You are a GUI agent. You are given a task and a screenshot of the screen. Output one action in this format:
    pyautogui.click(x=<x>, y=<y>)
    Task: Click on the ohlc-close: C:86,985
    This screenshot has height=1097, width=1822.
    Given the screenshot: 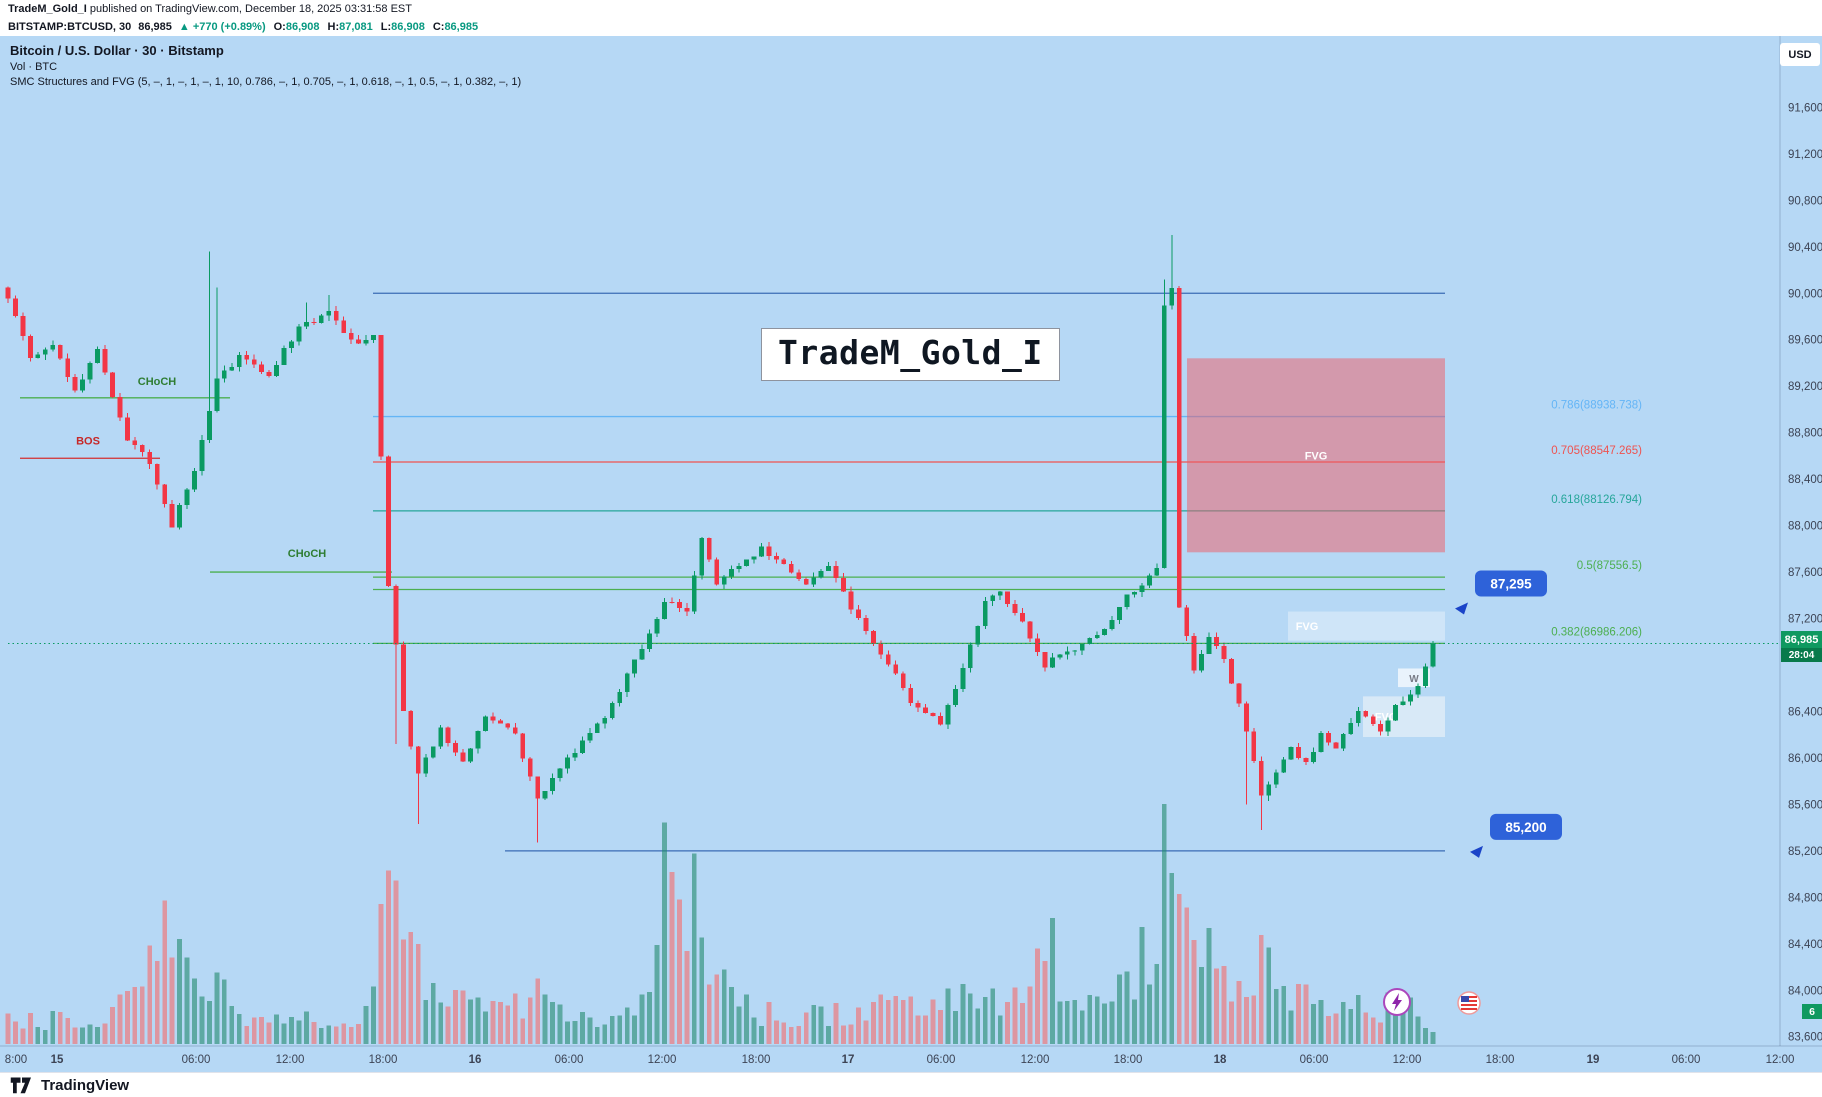 What is the action you would take?
    pyautogui.click(x=455, y=27)
    